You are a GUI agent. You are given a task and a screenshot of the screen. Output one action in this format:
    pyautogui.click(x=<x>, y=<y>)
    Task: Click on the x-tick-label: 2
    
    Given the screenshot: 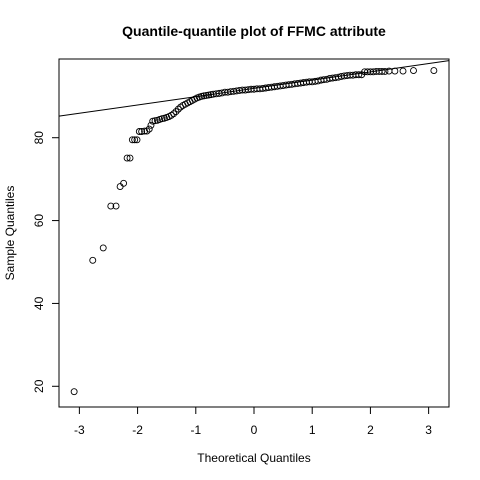 What is the action you would take?
    pyautogui.click(x=370, y=430)
    